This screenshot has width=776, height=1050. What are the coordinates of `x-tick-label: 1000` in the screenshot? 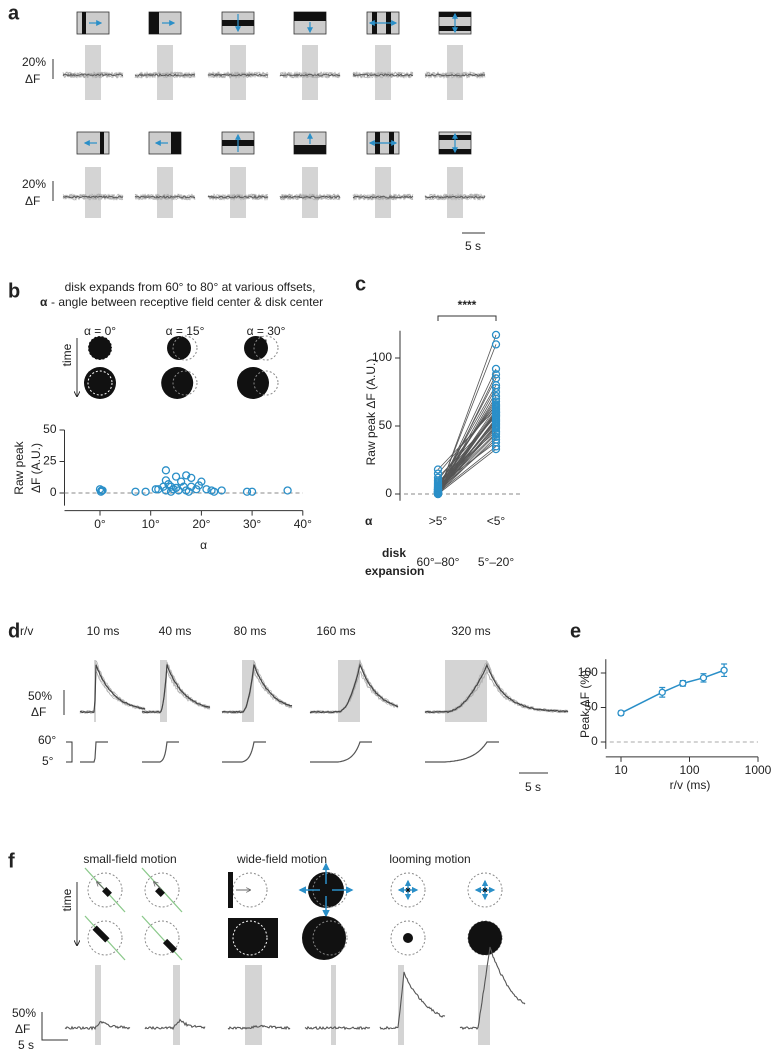 It's located at (758, 770).